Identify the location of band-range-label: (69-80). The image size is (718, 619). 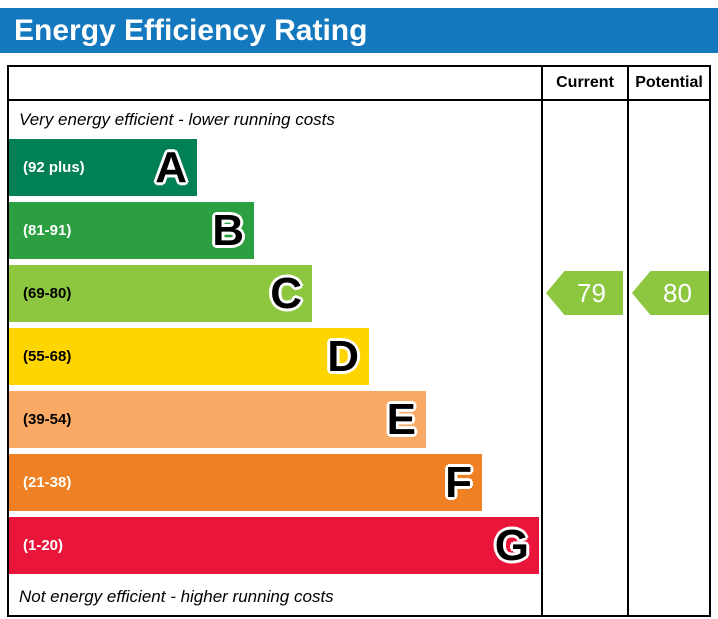
(47, 293).